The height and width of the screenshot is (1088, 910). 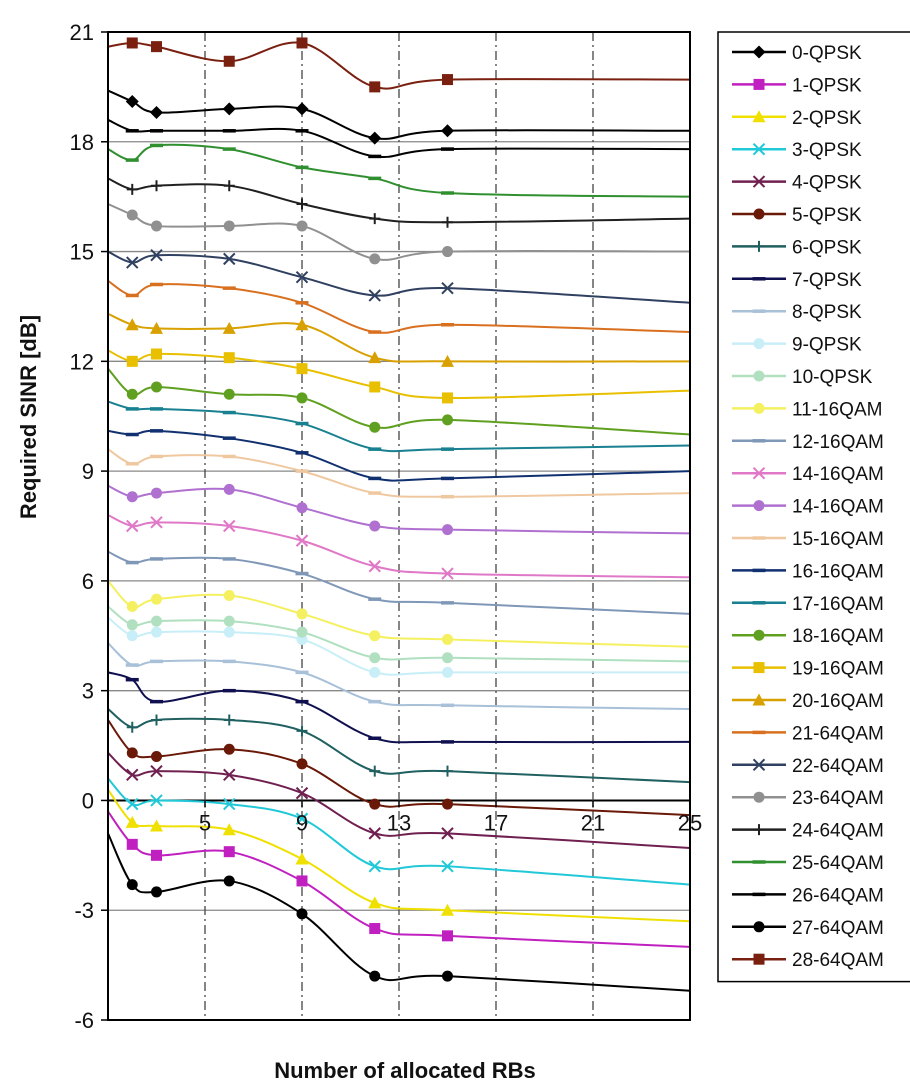 I want to click on series-1-QPSK, so click(x=399, y=879).